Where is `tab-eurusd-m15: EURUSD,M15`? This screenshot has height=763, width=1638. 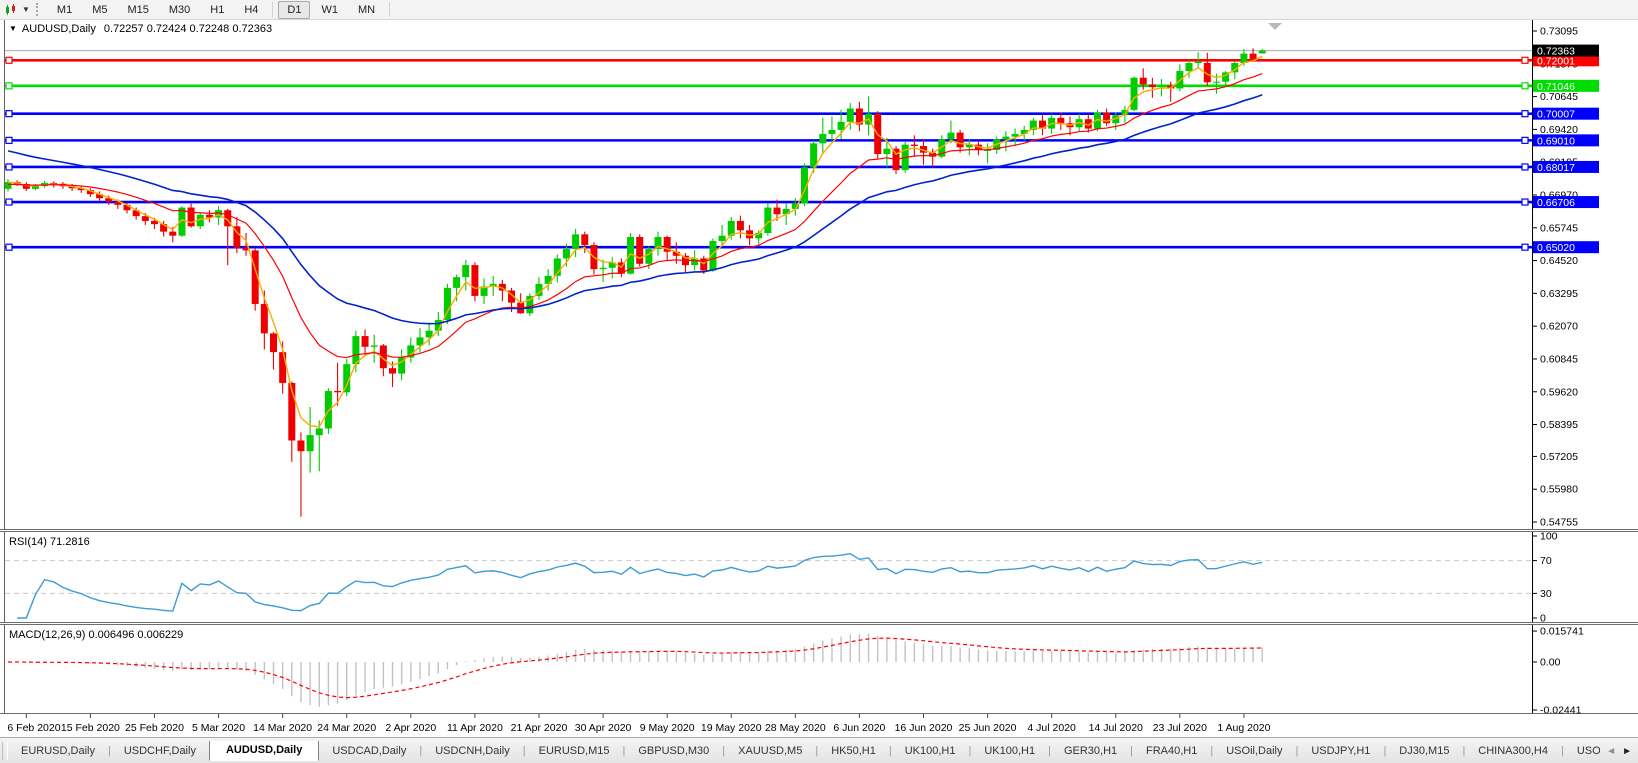
tab-eurusd-m15: EURUSD,M15 is located at coordinates (574, 751).